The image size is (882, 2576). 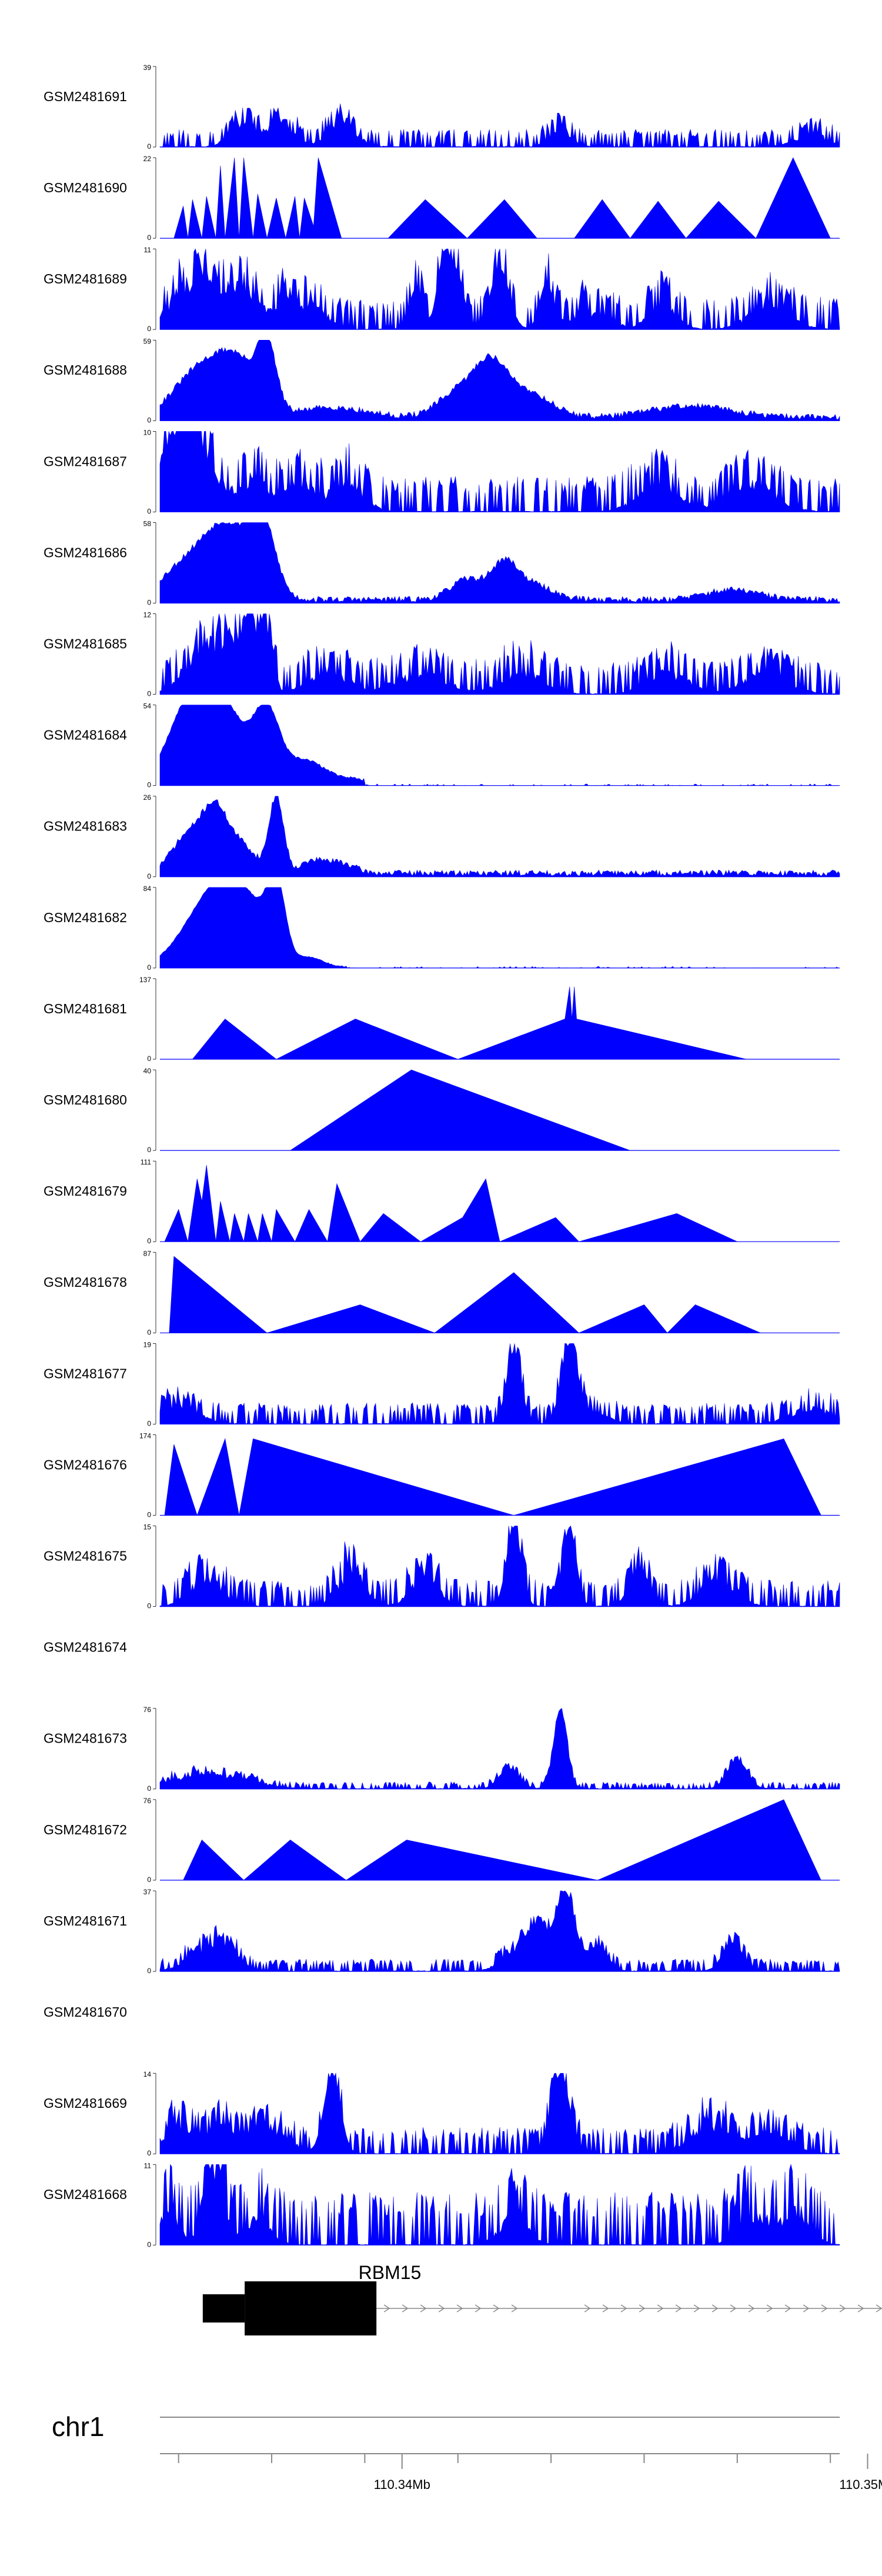 I want to click on track-GSM2481684: GSM2481684 54 0, so click(x=442, y=745).